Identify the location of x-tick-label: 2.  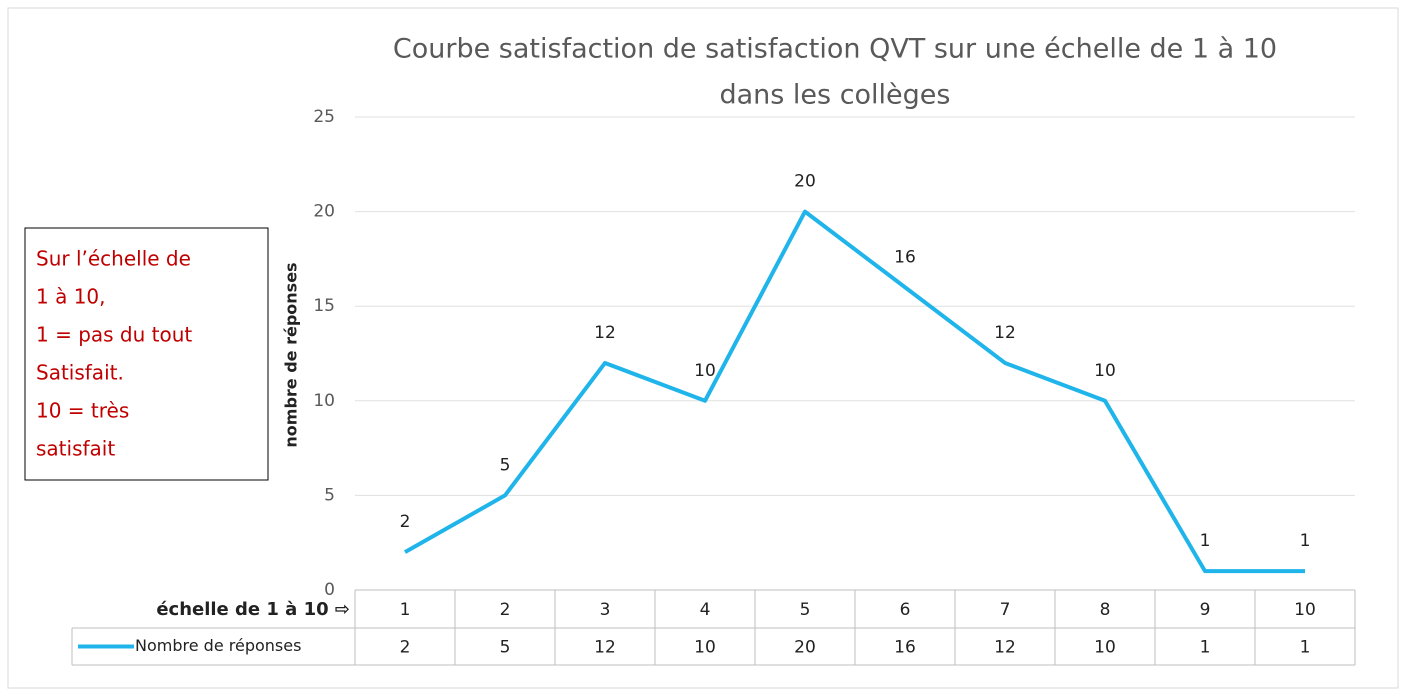
(505, 610).